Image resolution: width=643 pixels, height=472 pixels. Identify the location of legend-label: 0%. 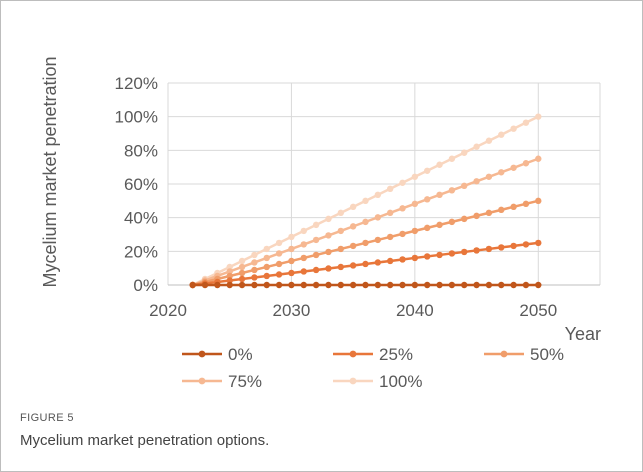
(240, 354).